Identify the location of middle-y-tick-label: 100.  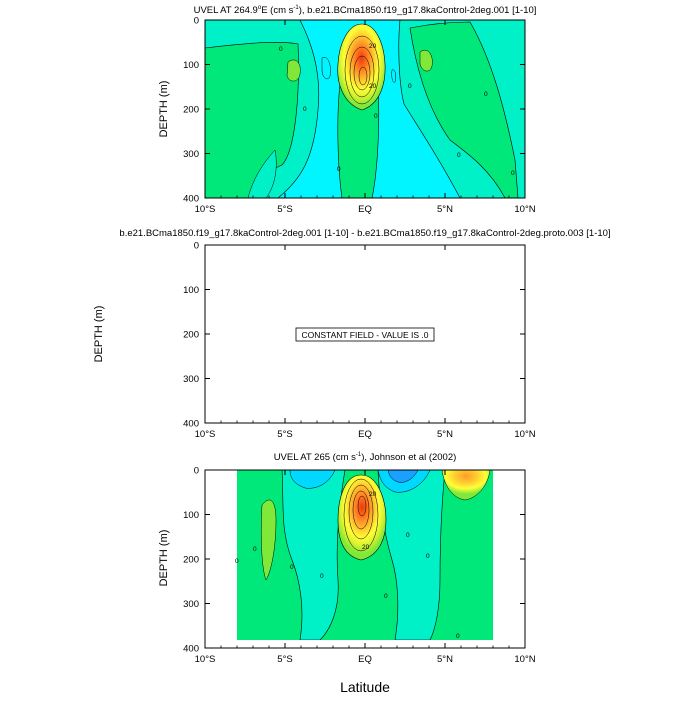
(191, 290).